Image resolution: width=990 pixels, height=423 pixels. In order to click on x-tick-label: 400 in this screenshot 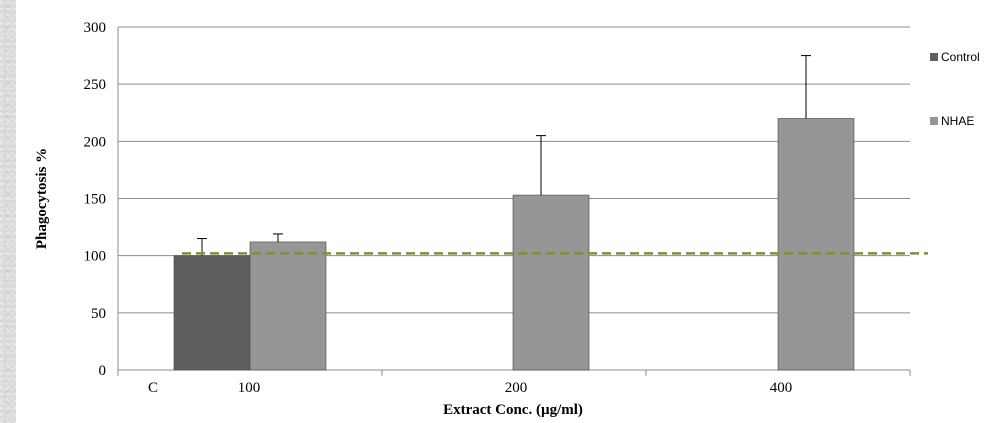, I will do `click(781, 388)`.